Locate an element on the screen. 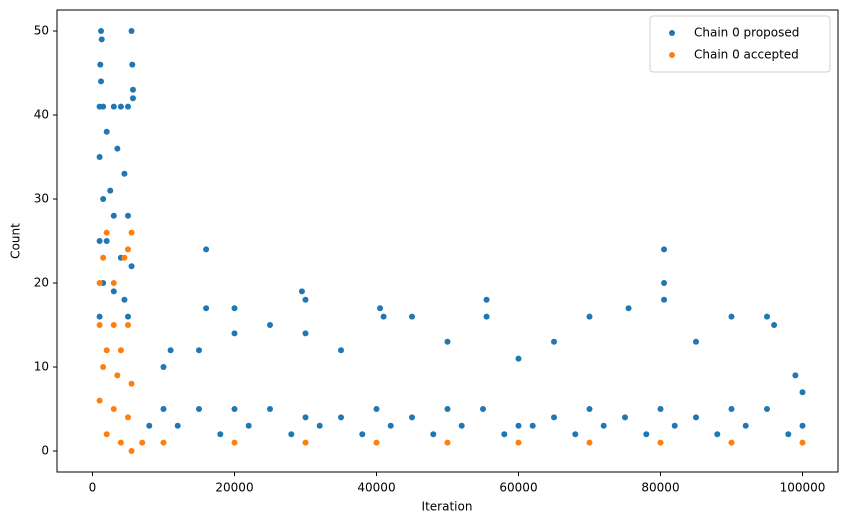  x-tick-label: 20000 is located at coordinates (234, 488).